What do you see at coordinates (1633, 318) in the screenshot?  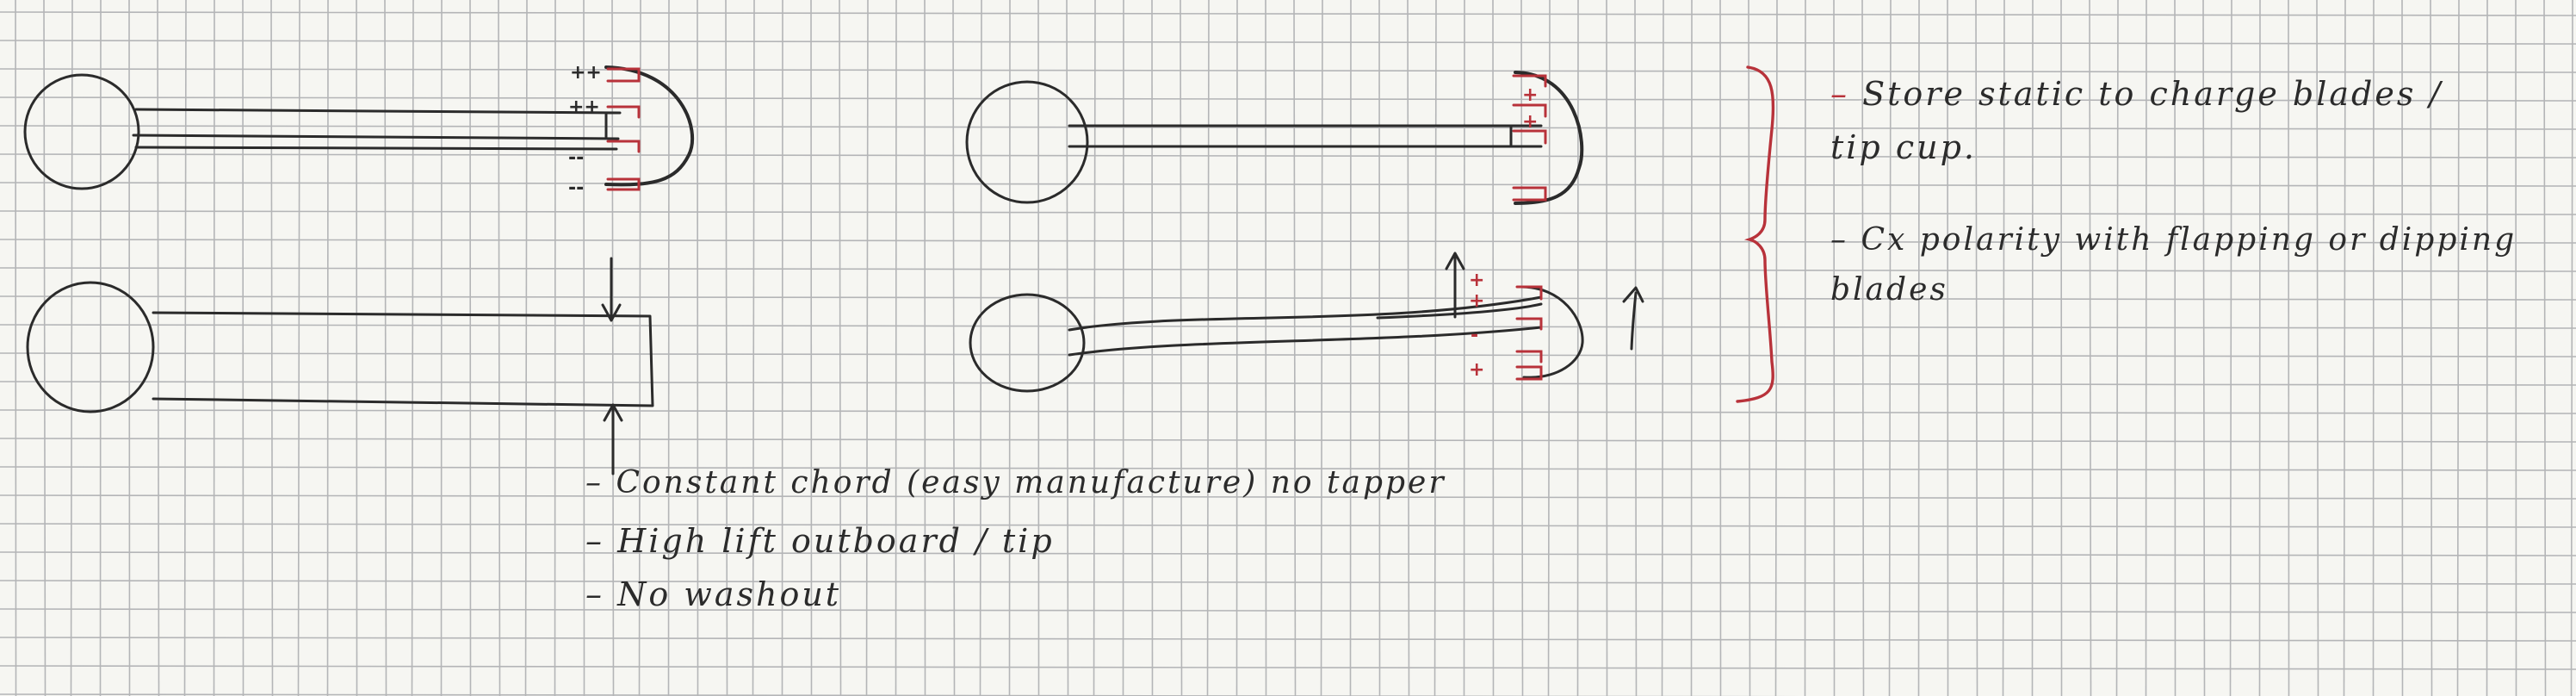 I see `flap-arrow` at bounding box center [1633, 318].